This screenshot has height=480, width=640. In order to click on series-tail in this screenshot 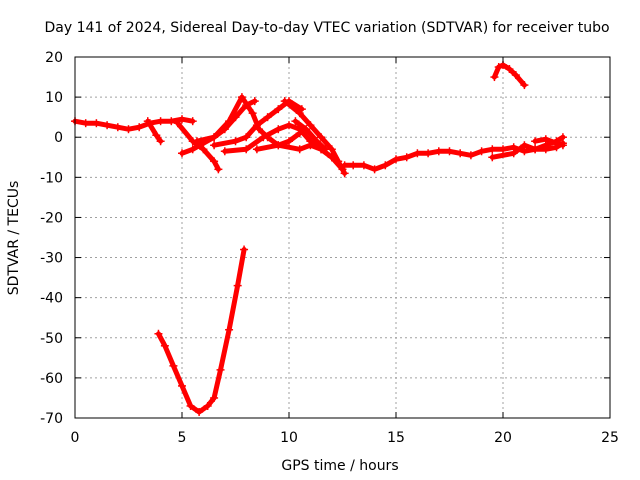, I will do `click(454, 156)`.